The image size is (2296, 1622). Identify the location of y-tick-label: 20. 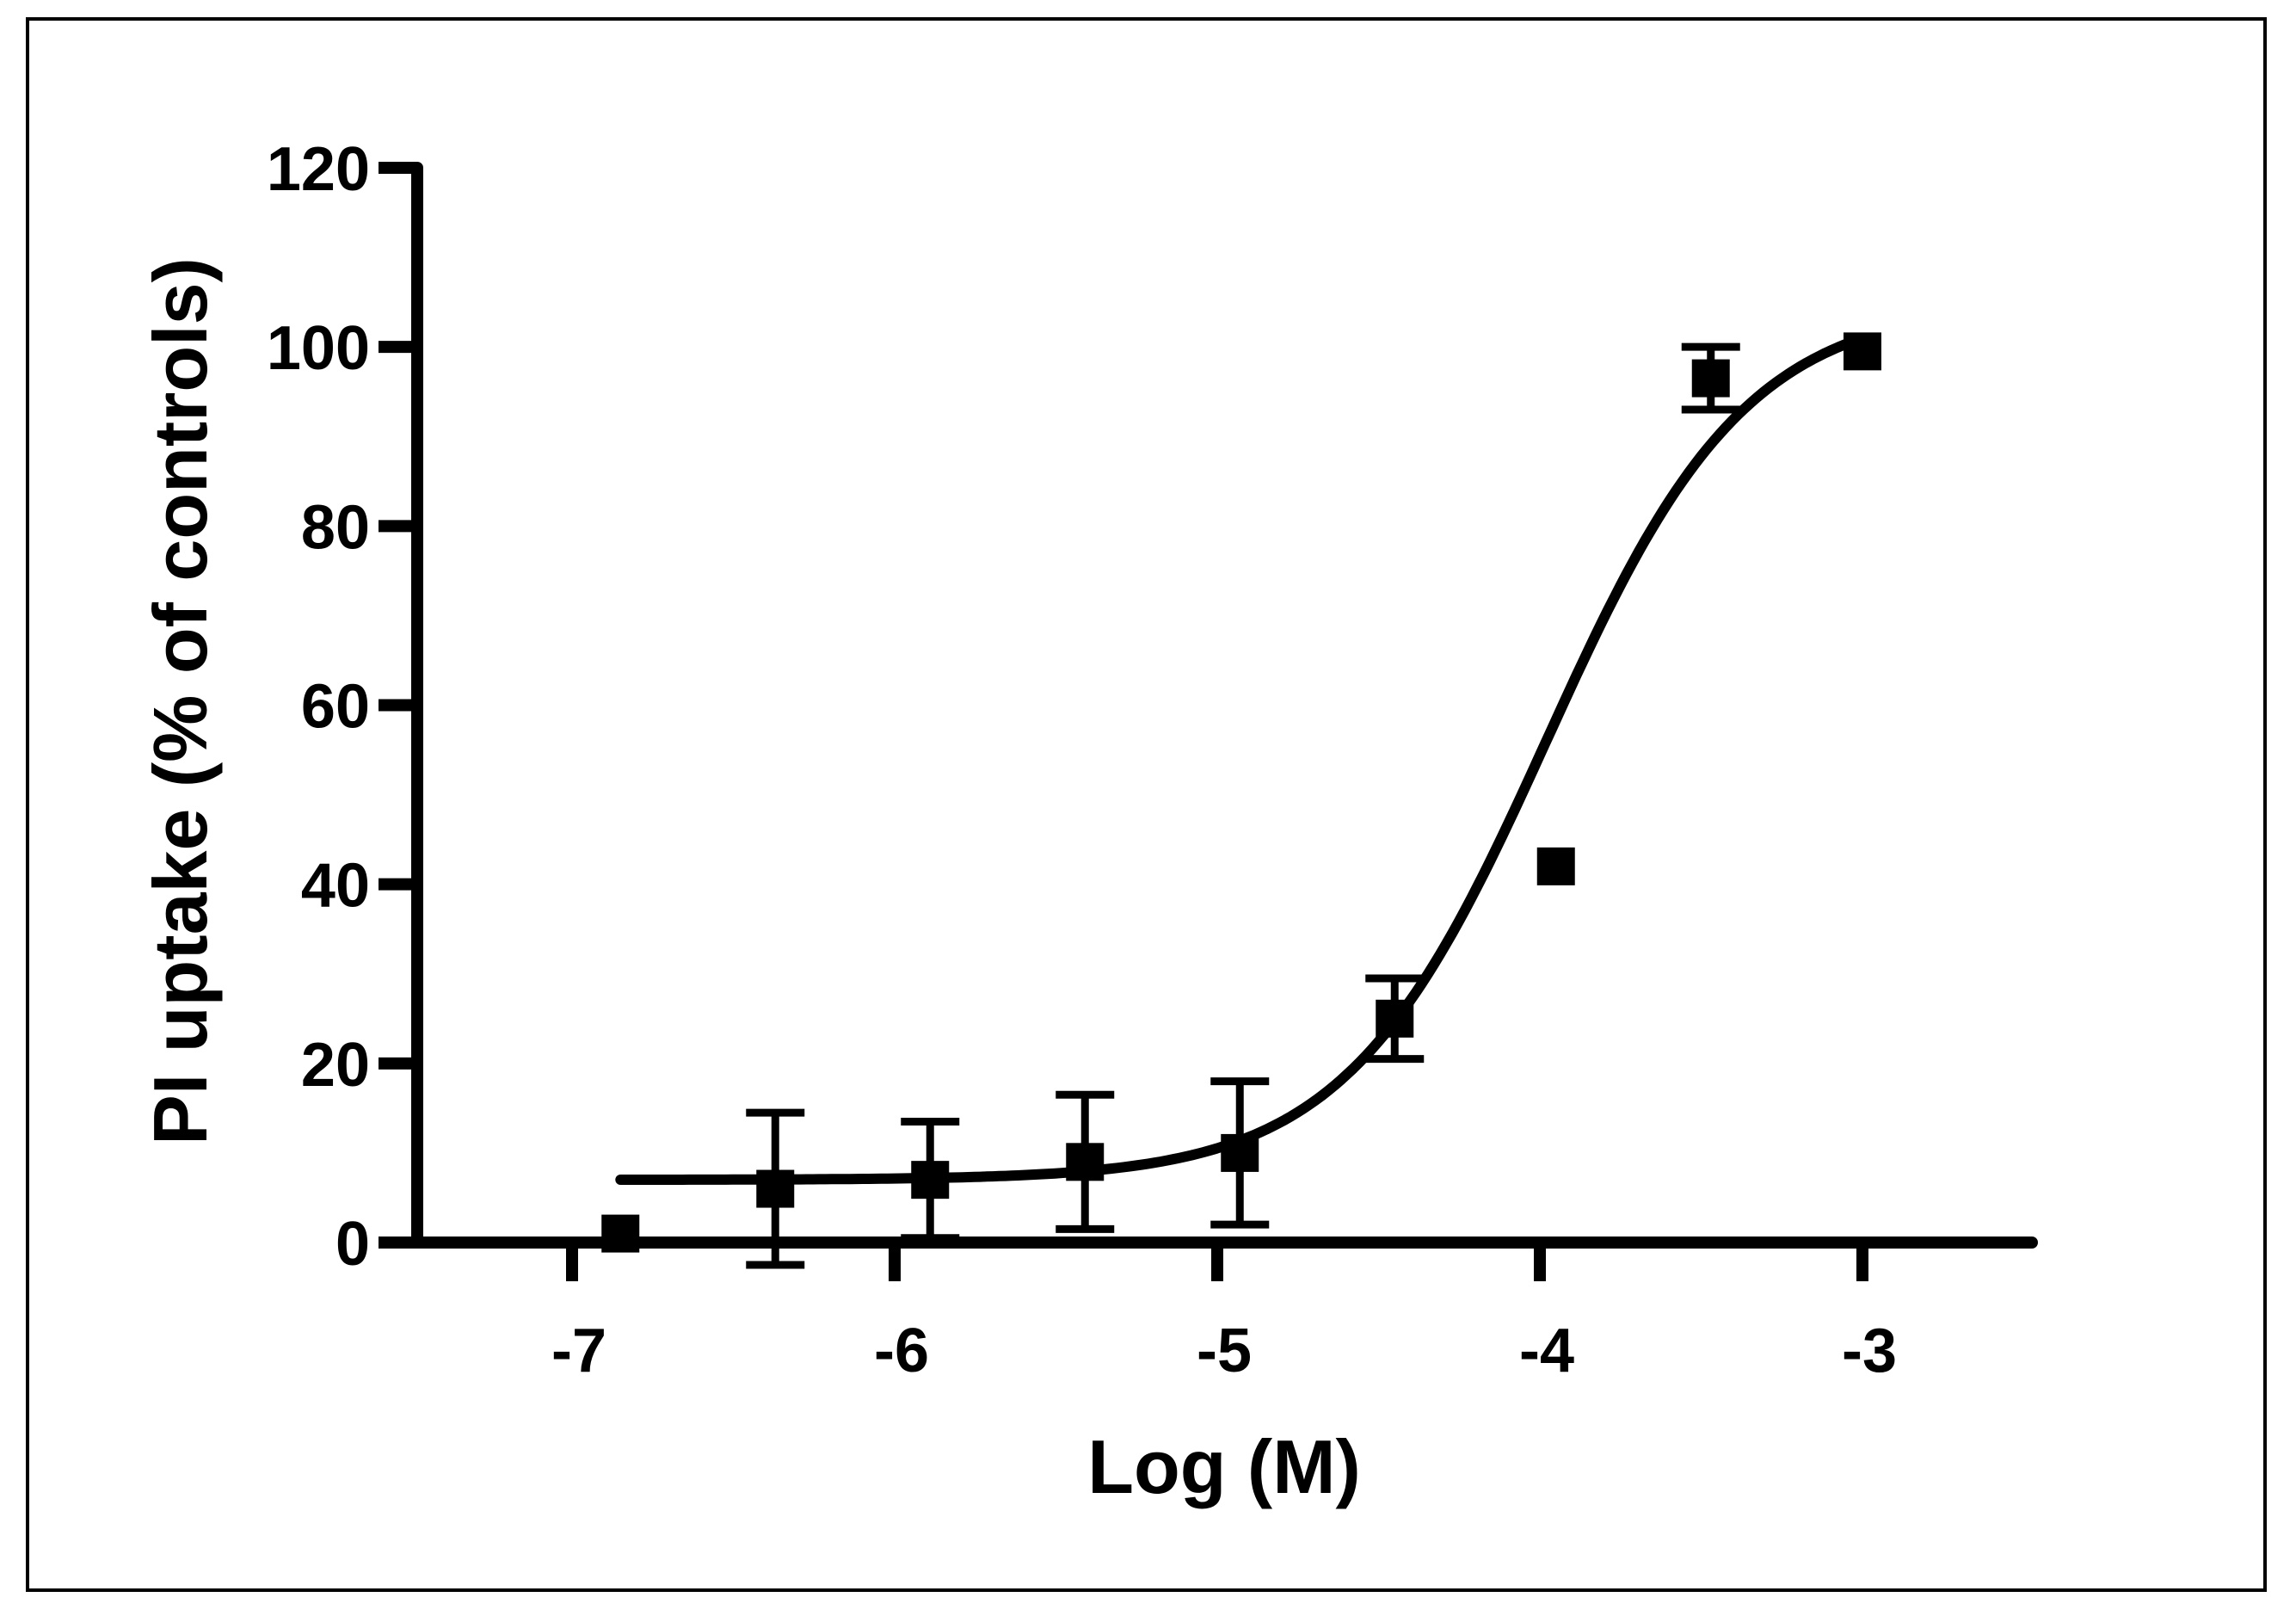
(335, 1065).